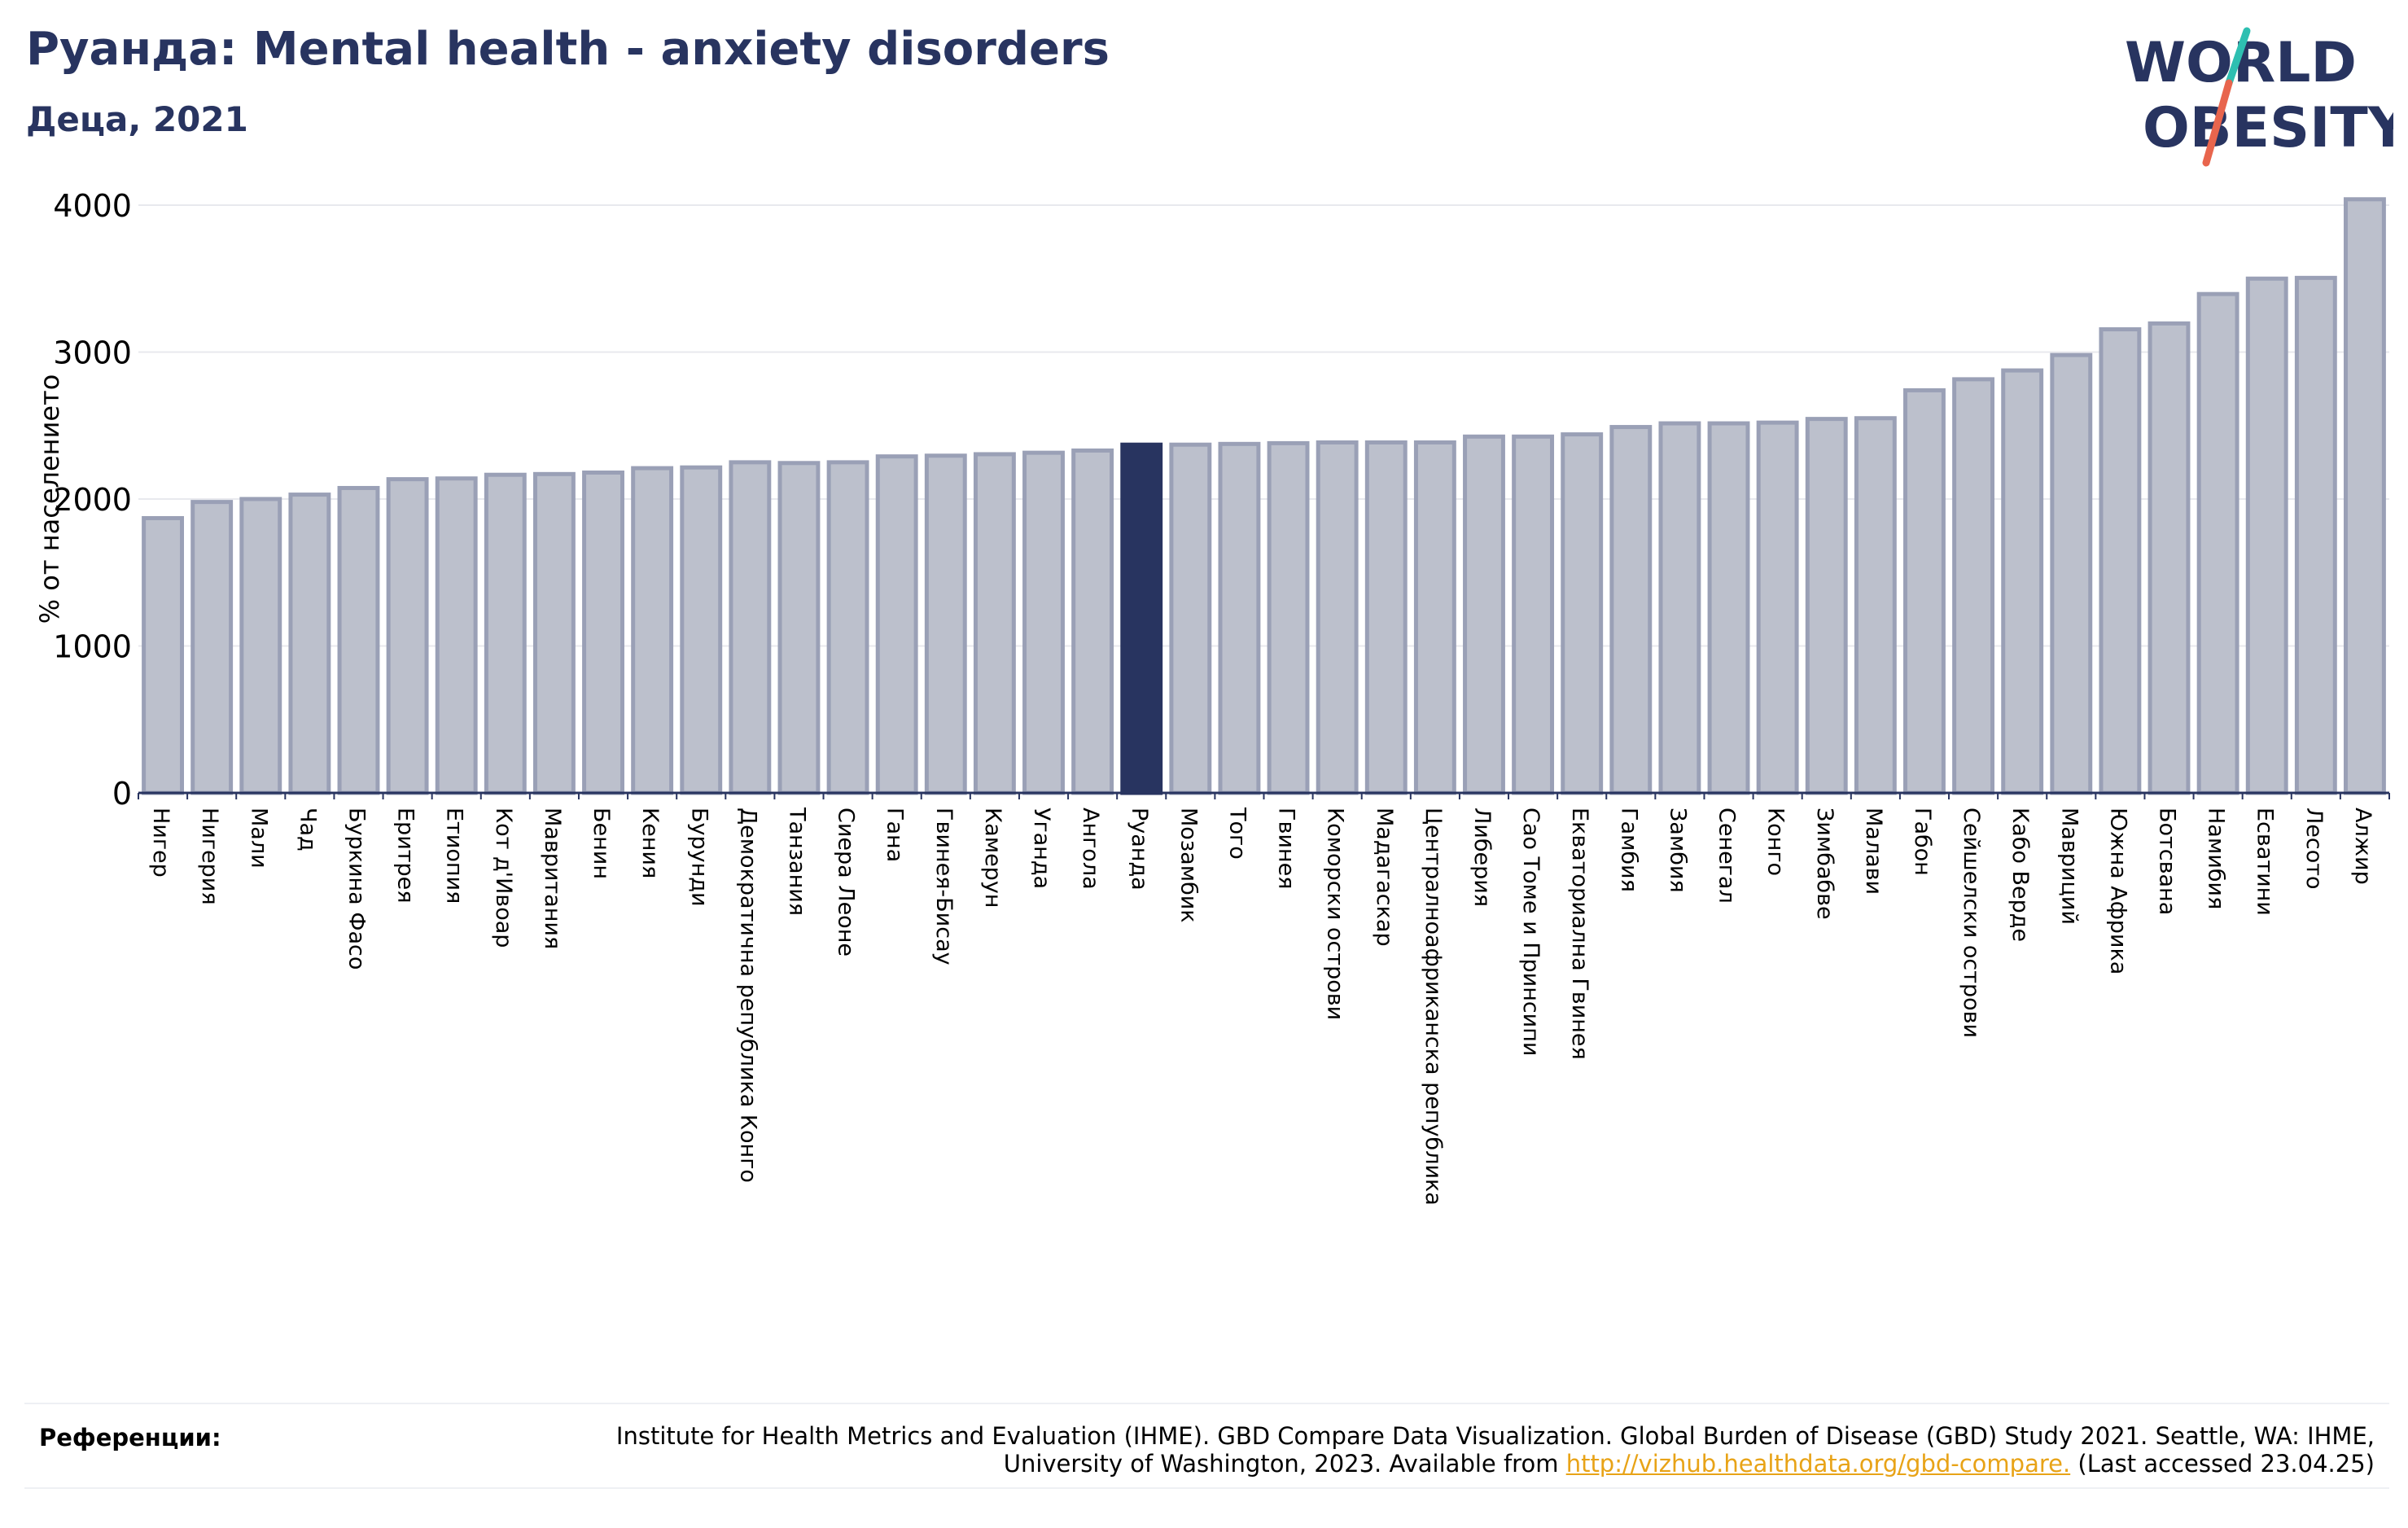 The height and width of the screenshot is (1528, 2408). What do you see at coordinates (2268, 128) in the screenshot?
I see `logo-text-obesity: OBESITY` at bounding box center [2268, 128].